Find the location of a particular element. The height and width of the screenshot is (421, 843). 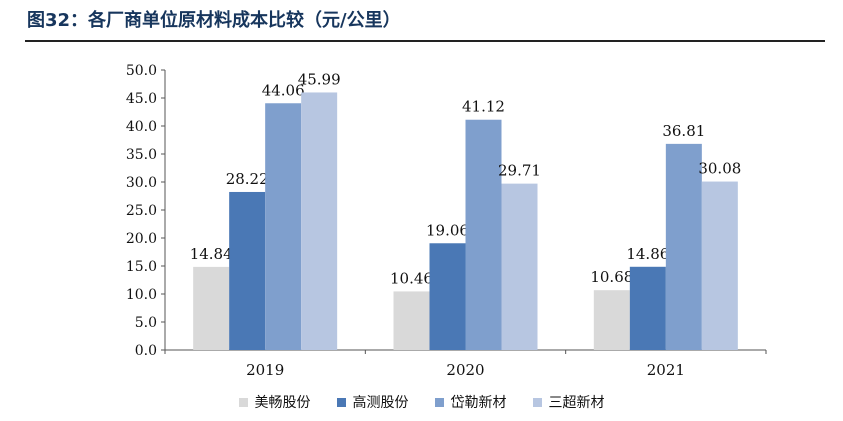

data-label: 14.86 is located at coordinates (647, 254).